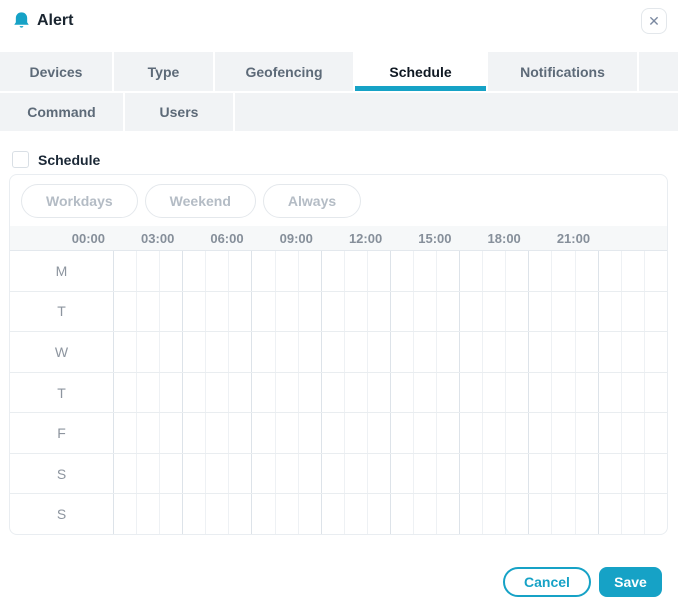 The image size is (678, 613). Describe the element at coordinates (180, 112) in the screenshot. I see `tab-users: Users` at that location.